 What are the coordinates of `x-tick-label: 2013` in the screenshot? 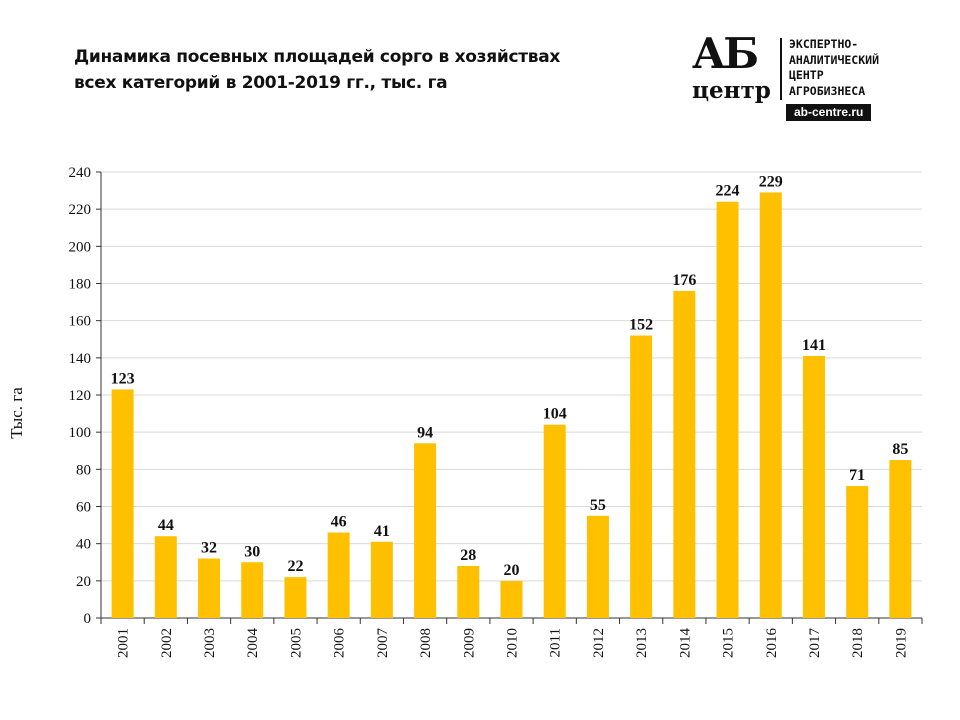 It's located at (642, 643).